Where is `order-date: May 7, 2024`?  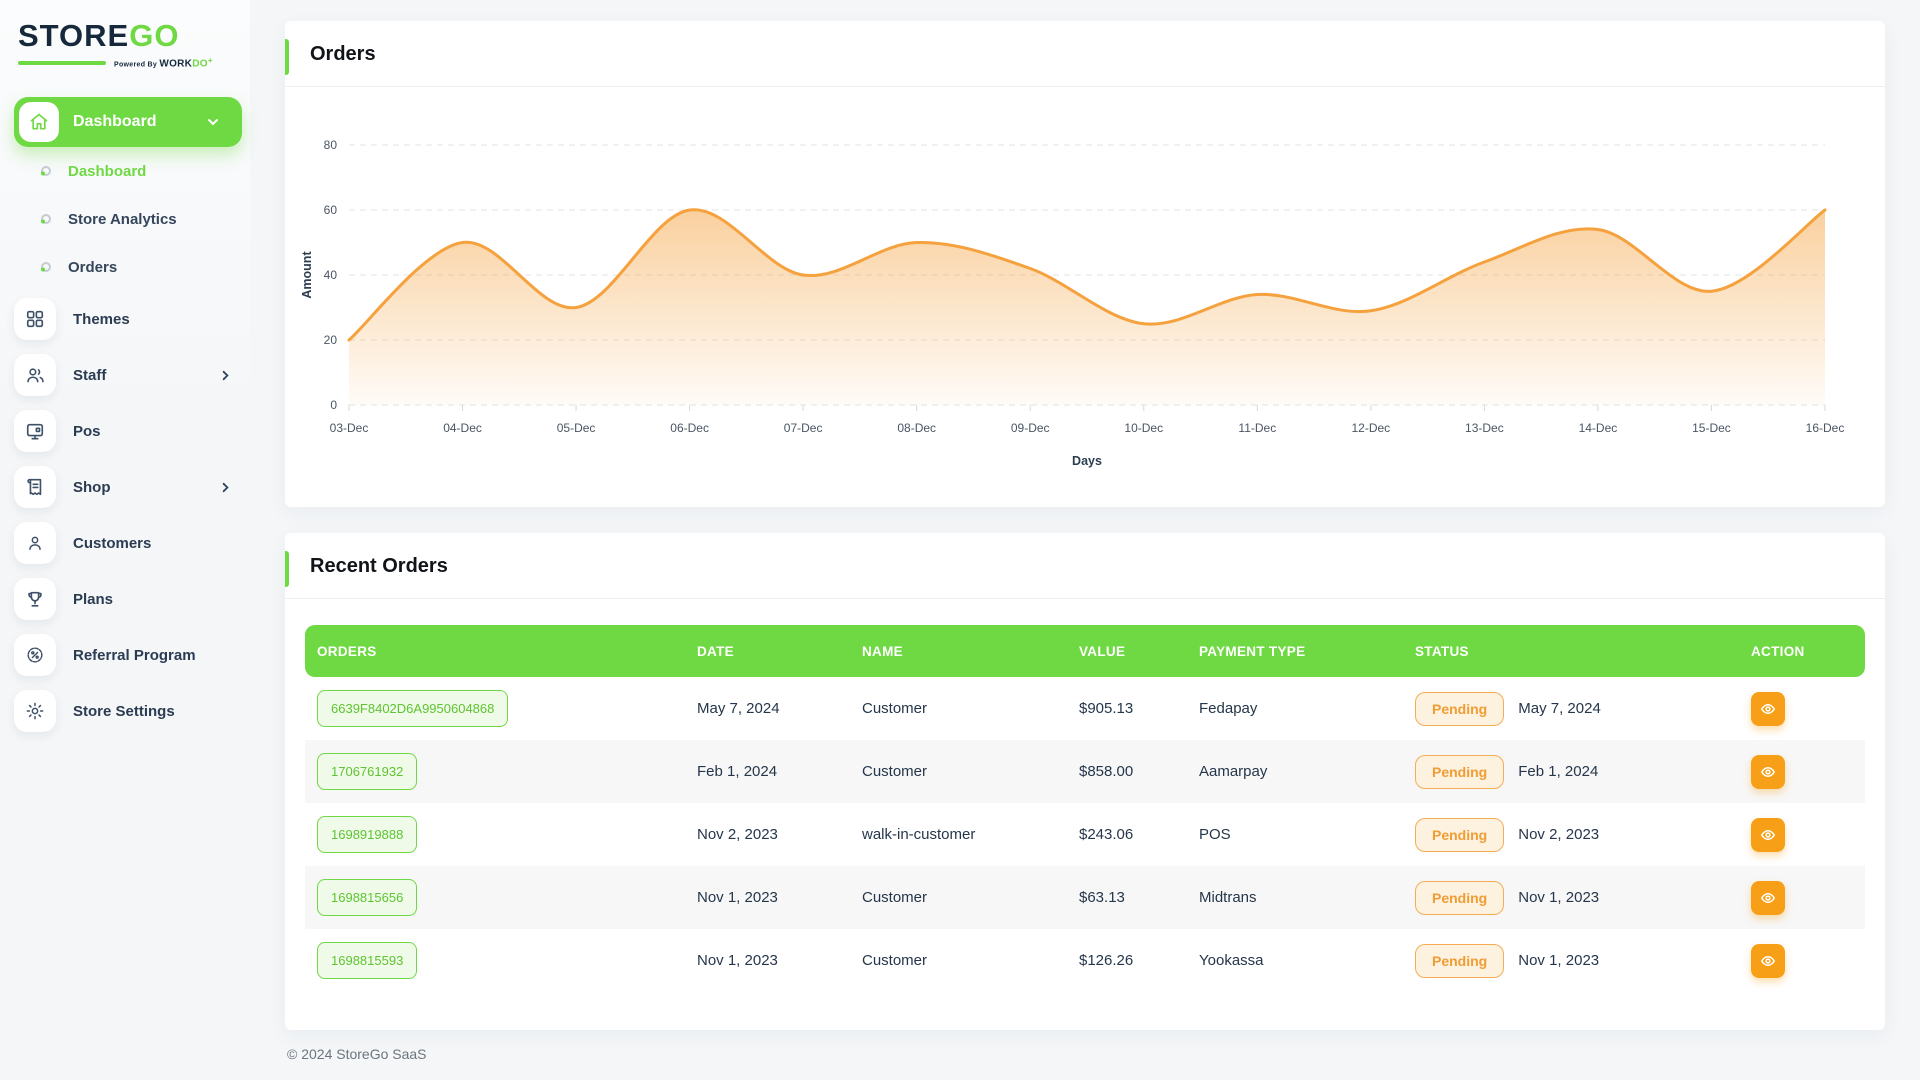
order-date: May 7, 2024 is located at coordinates (738, 708).